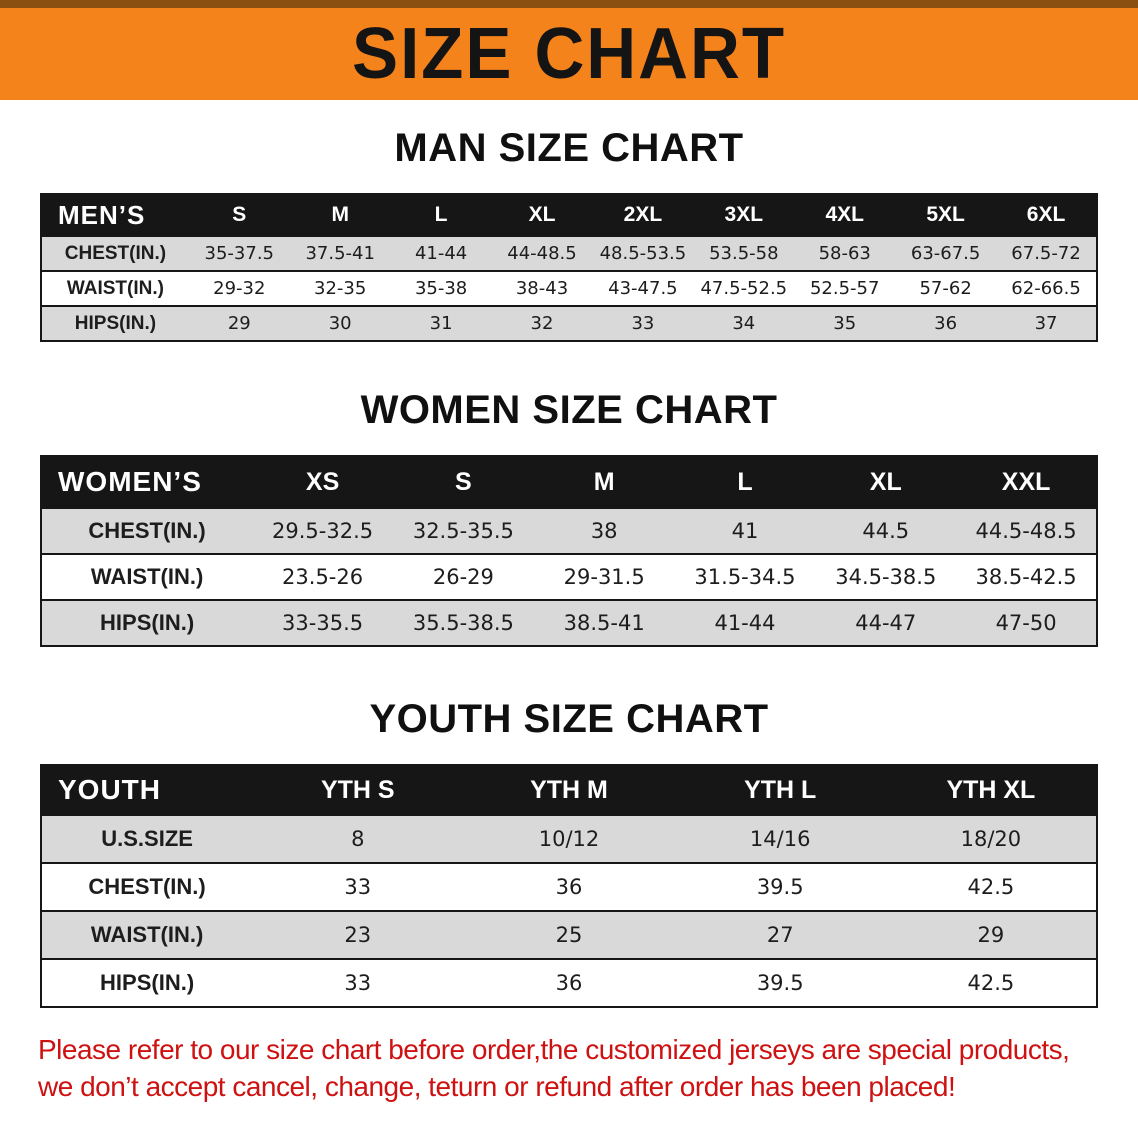  I want to click on table-cell: 41, so click(745, 530).